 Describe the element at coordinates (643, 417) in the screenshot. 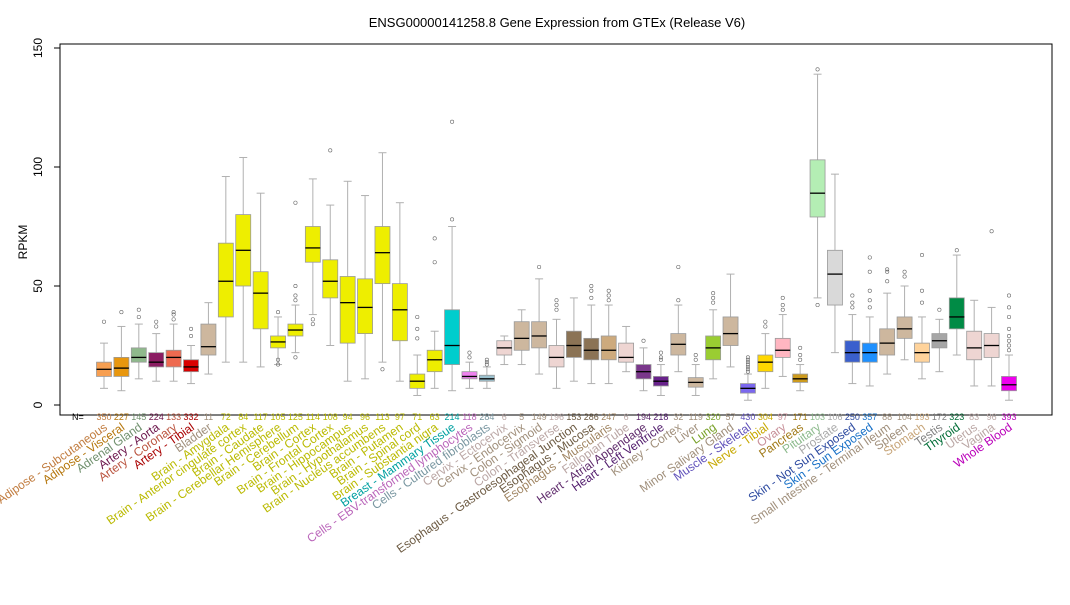

I see `sample-count: 194` at that location.